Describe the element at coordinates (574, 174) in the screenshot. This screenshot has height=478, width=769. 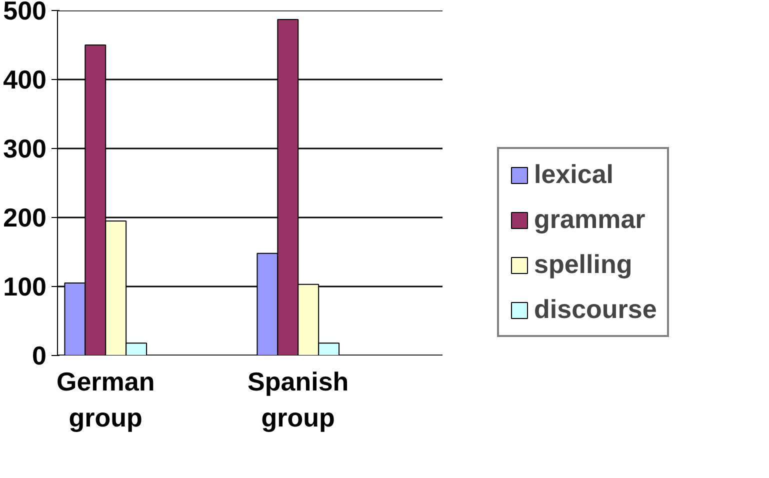
I see `legend-label: lexical` at that location.